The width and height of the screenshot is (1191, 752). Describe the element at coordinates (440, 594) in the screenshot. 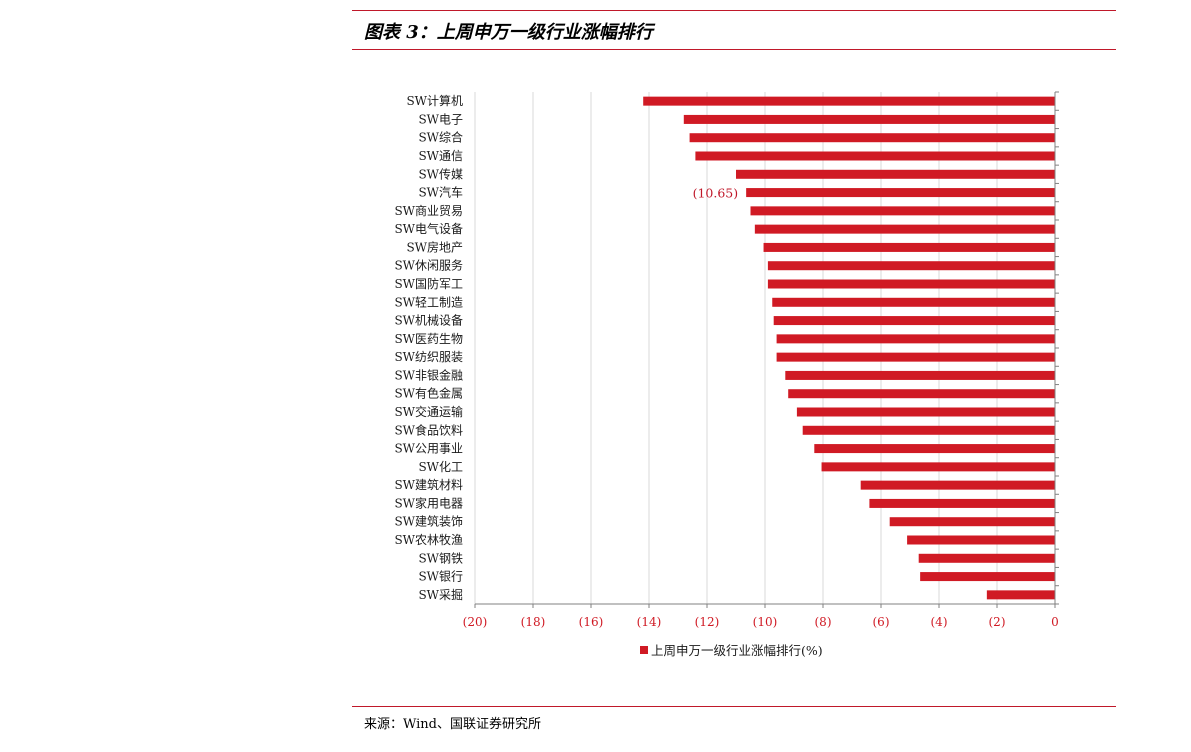

I see `category-label: SW采掘` at that location.